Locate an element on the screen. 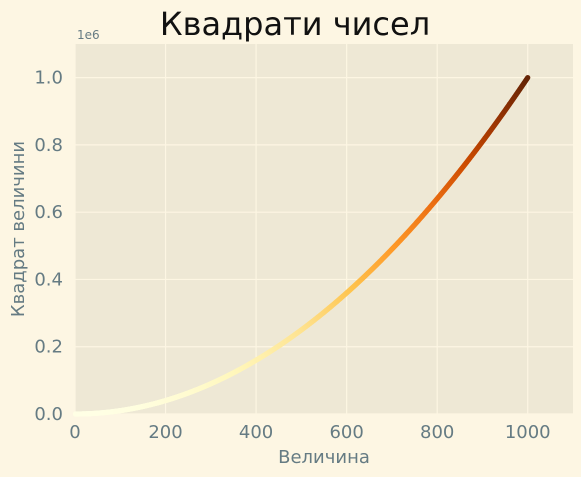  data-point is located at coordinates (528, 78).